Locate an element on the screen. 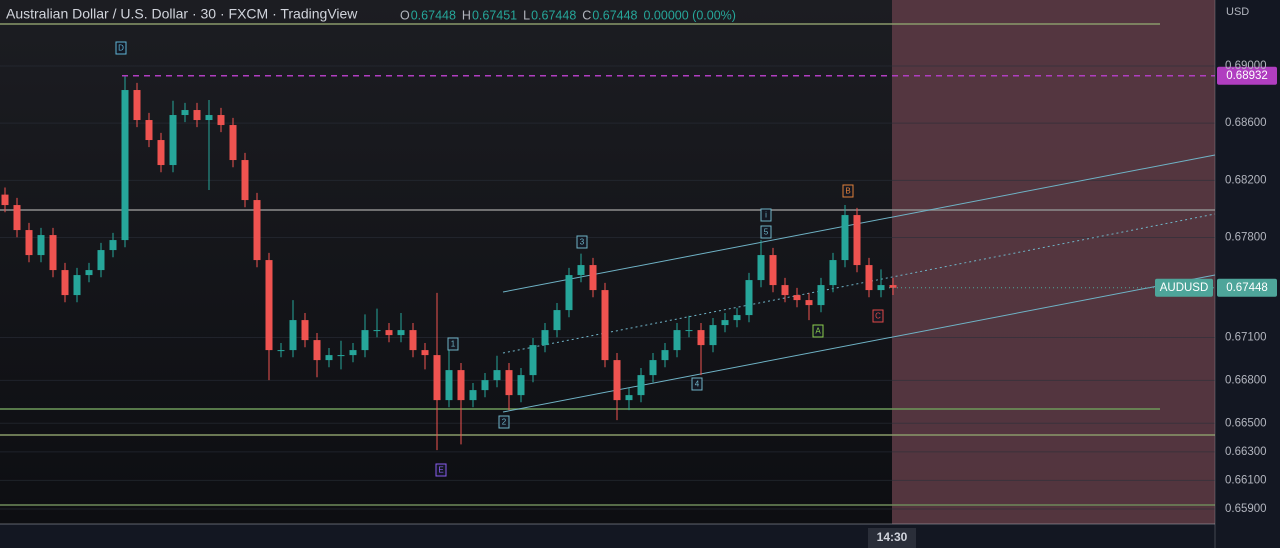  symbol-label: AUDUSD is located at coordinates (1184, 288).